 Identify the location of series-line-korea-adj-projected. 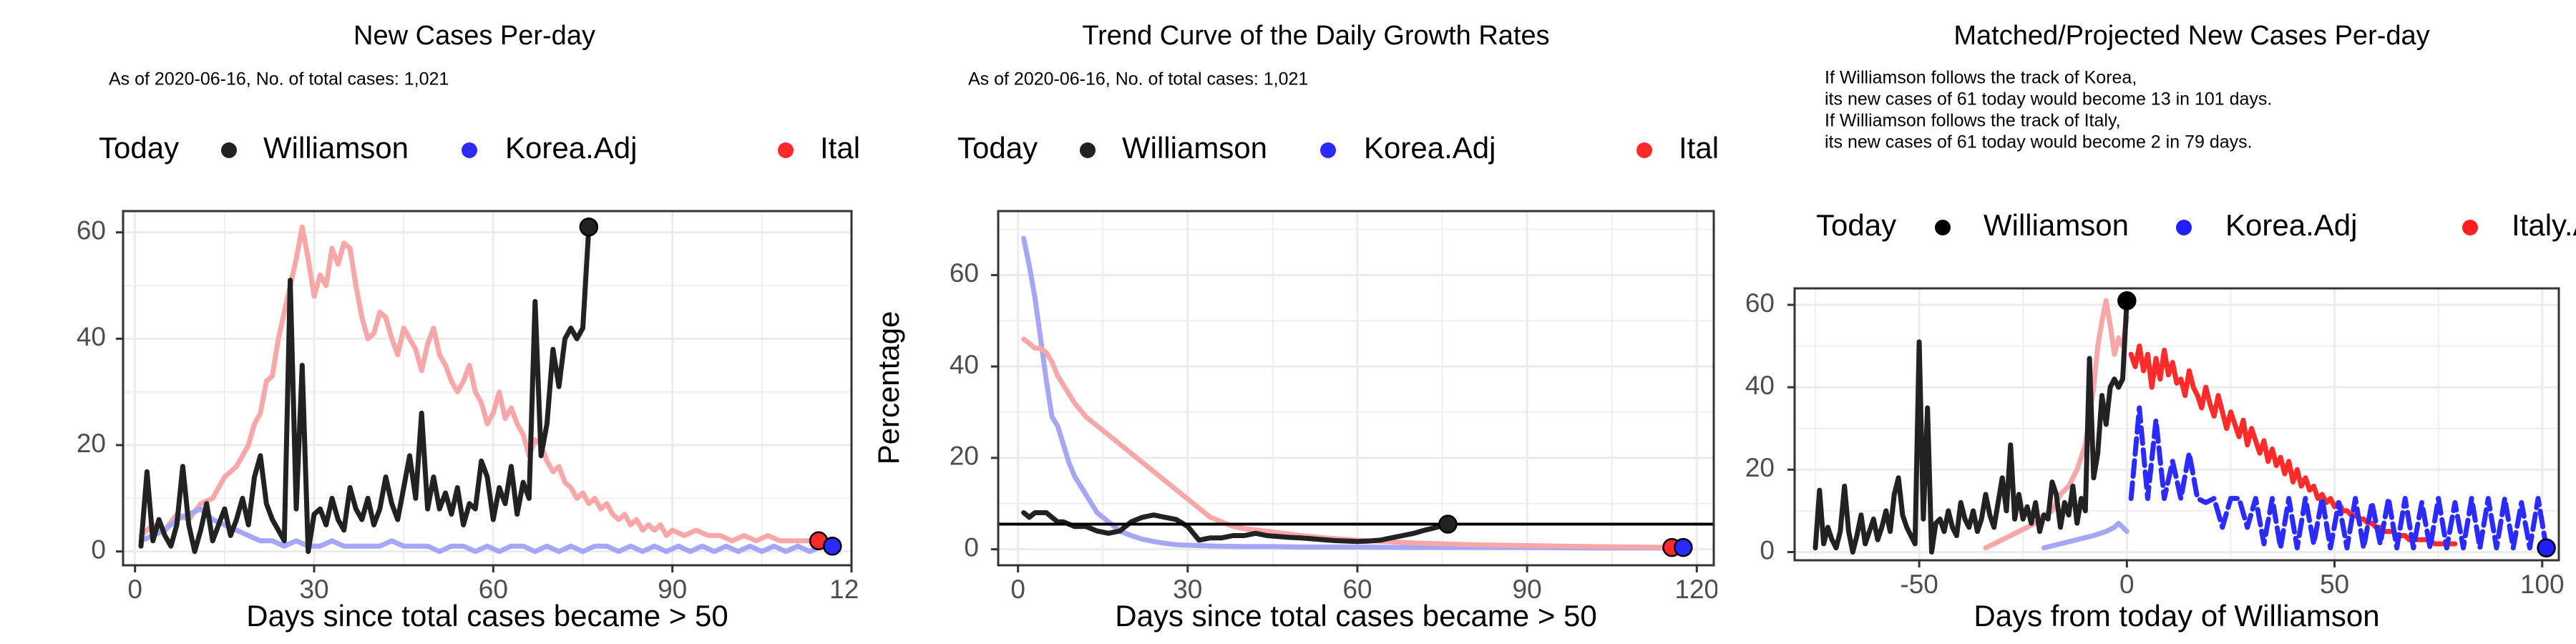
(2339, 478).